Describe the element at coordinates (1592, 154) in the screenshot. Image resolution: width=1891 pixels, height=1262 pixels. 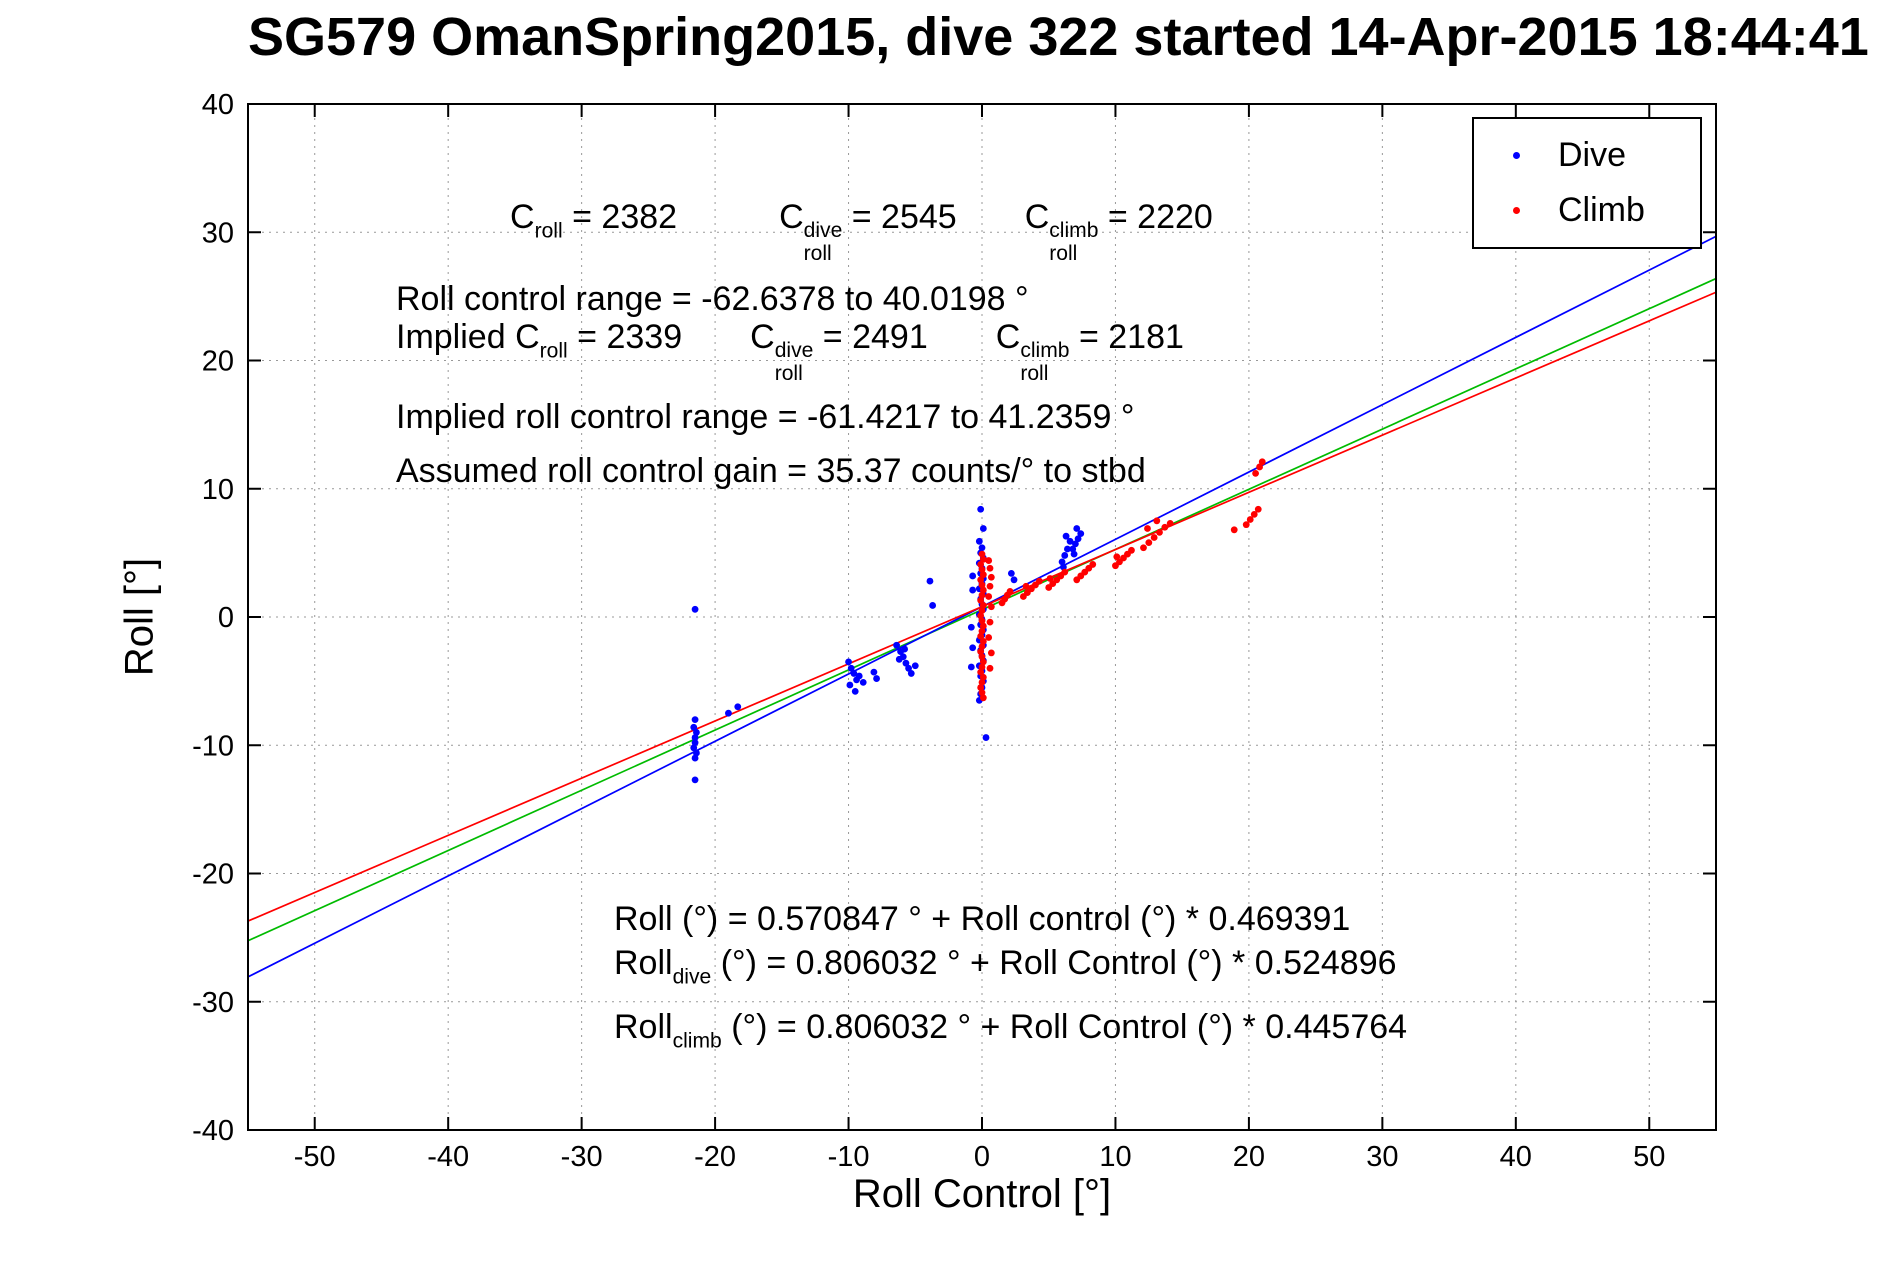
I see `legend-label-dive: Dive` at that location.